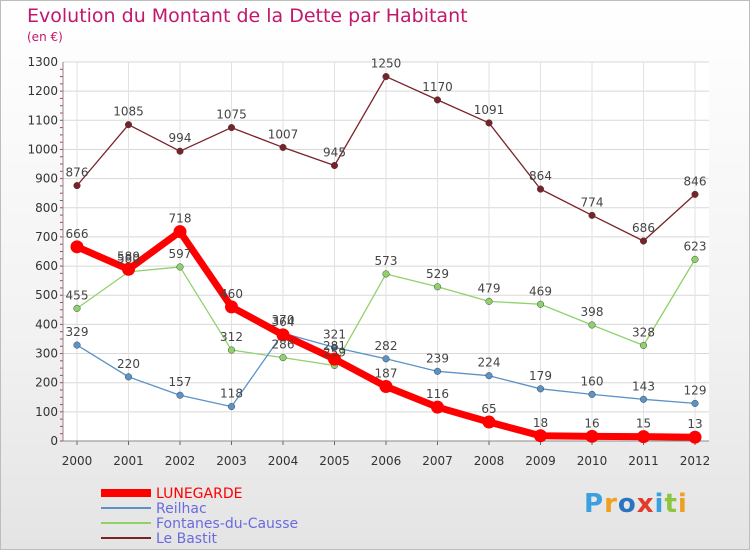 The height and width of the screenshot is (551, 750). What do you see at coordinates (46, 208) in the screenshot?
I see `y-tick-label: 800` at bounding box center [46, 208].